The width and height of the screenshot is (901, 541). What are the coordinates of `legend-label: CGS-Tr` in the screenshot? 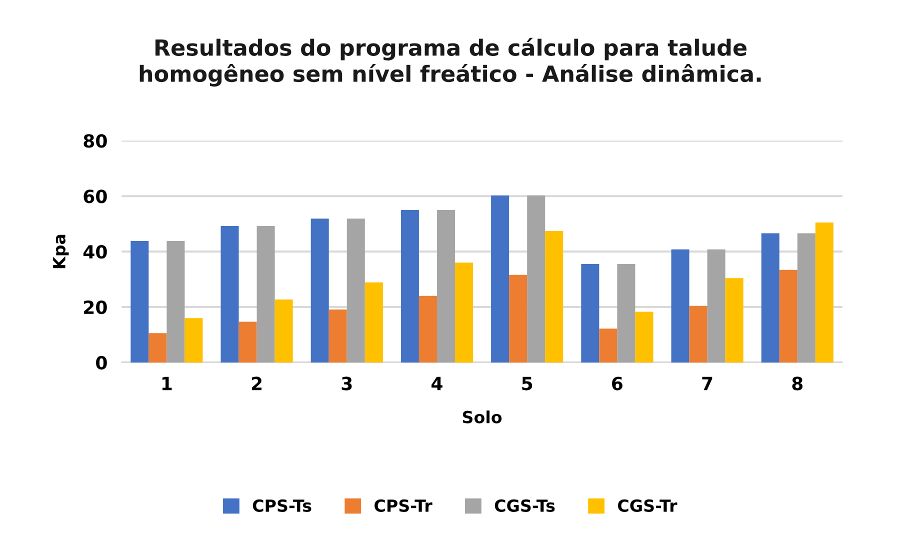 It's located at (648, 505).